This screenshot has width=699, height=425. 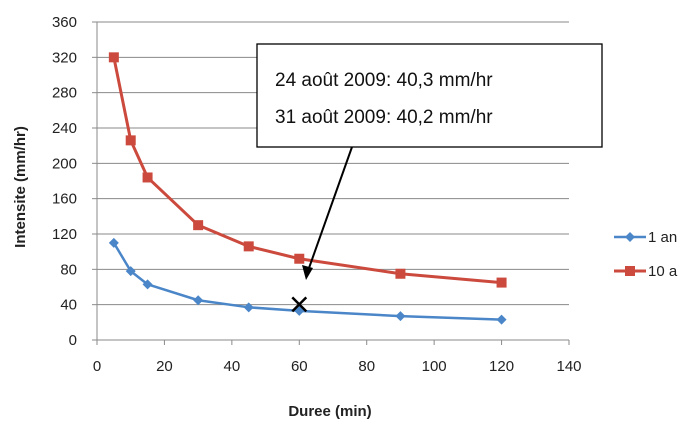 I want to click on y-tick-label: 80, so click(x=68, y=269).